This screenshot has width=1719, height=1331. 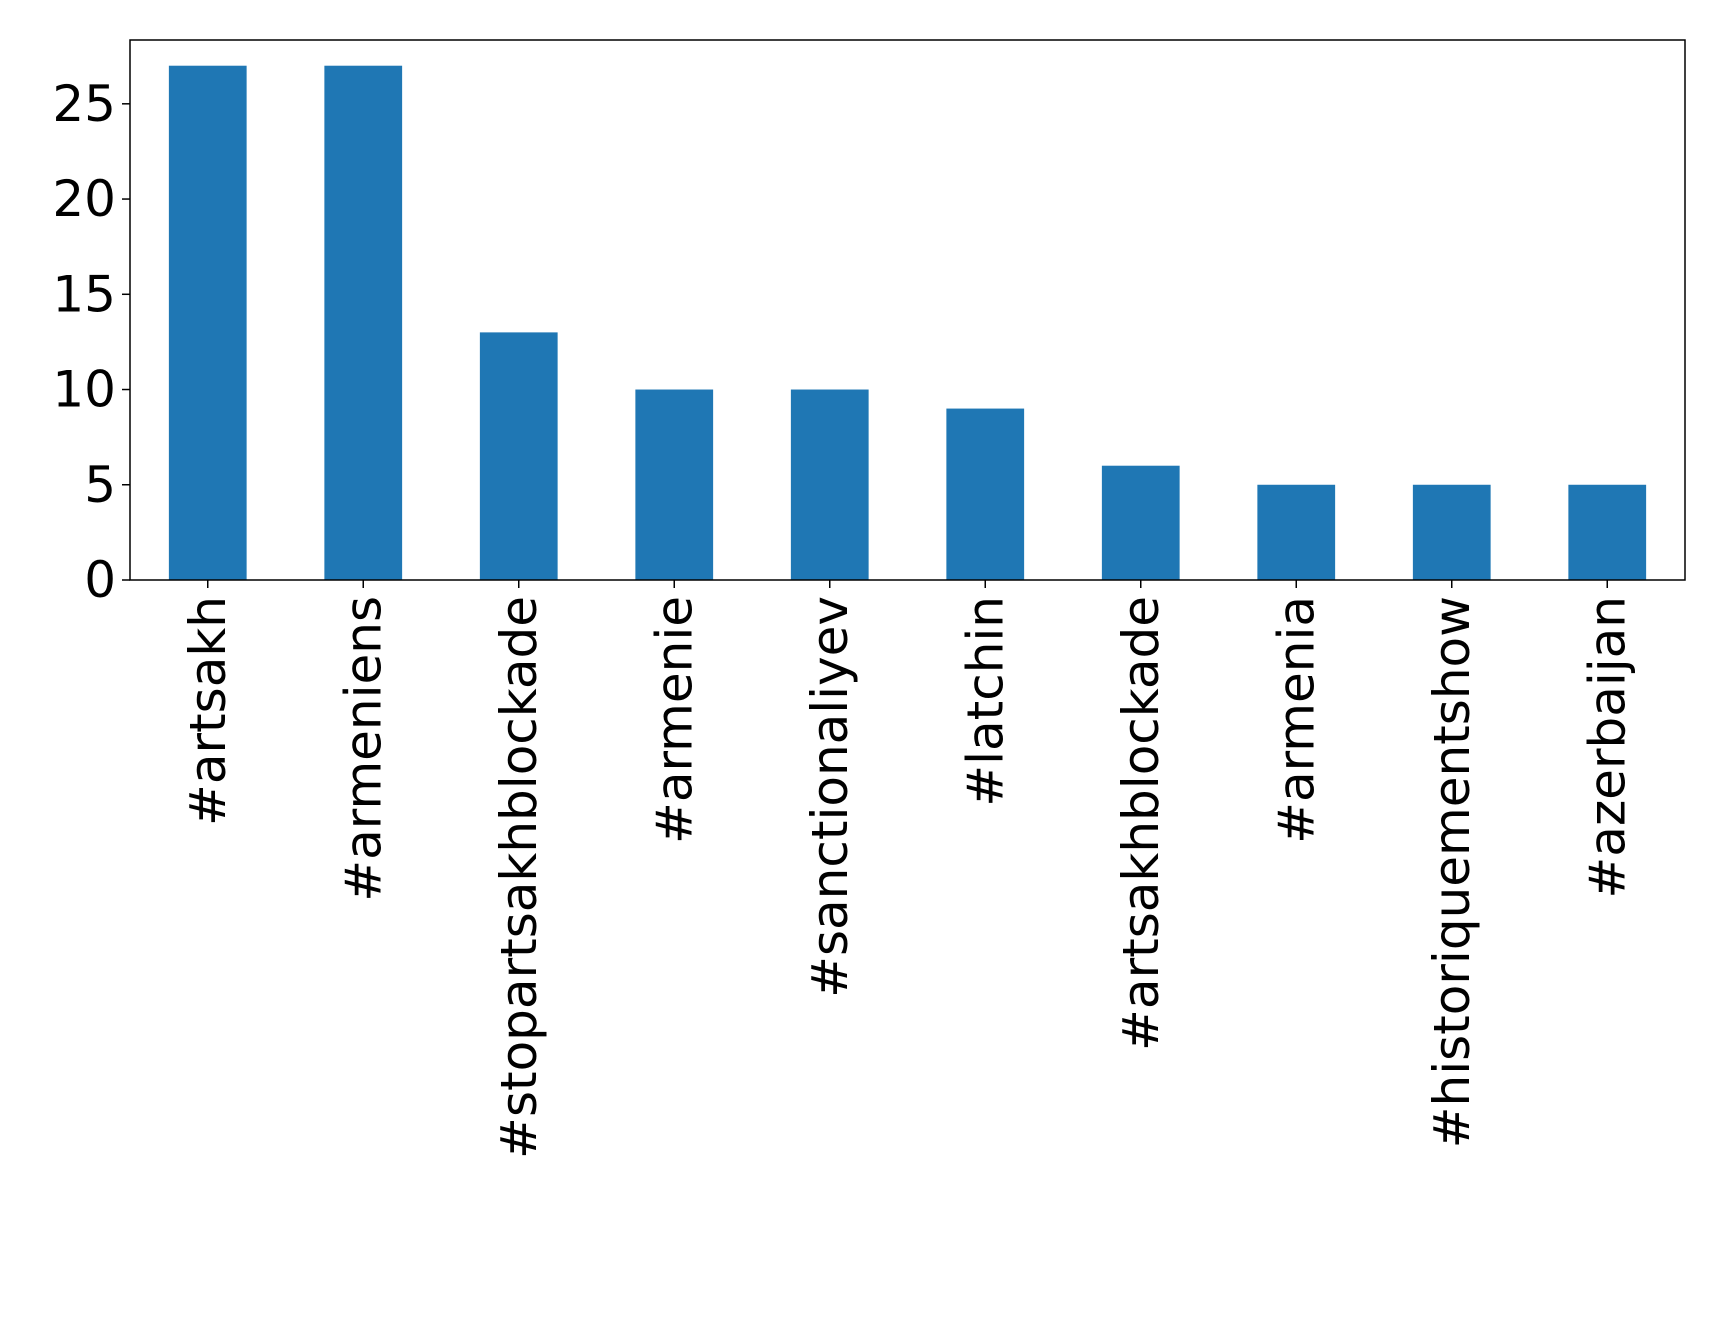 I want to click on y-tick-label: 25, so click(x=84, y=104).